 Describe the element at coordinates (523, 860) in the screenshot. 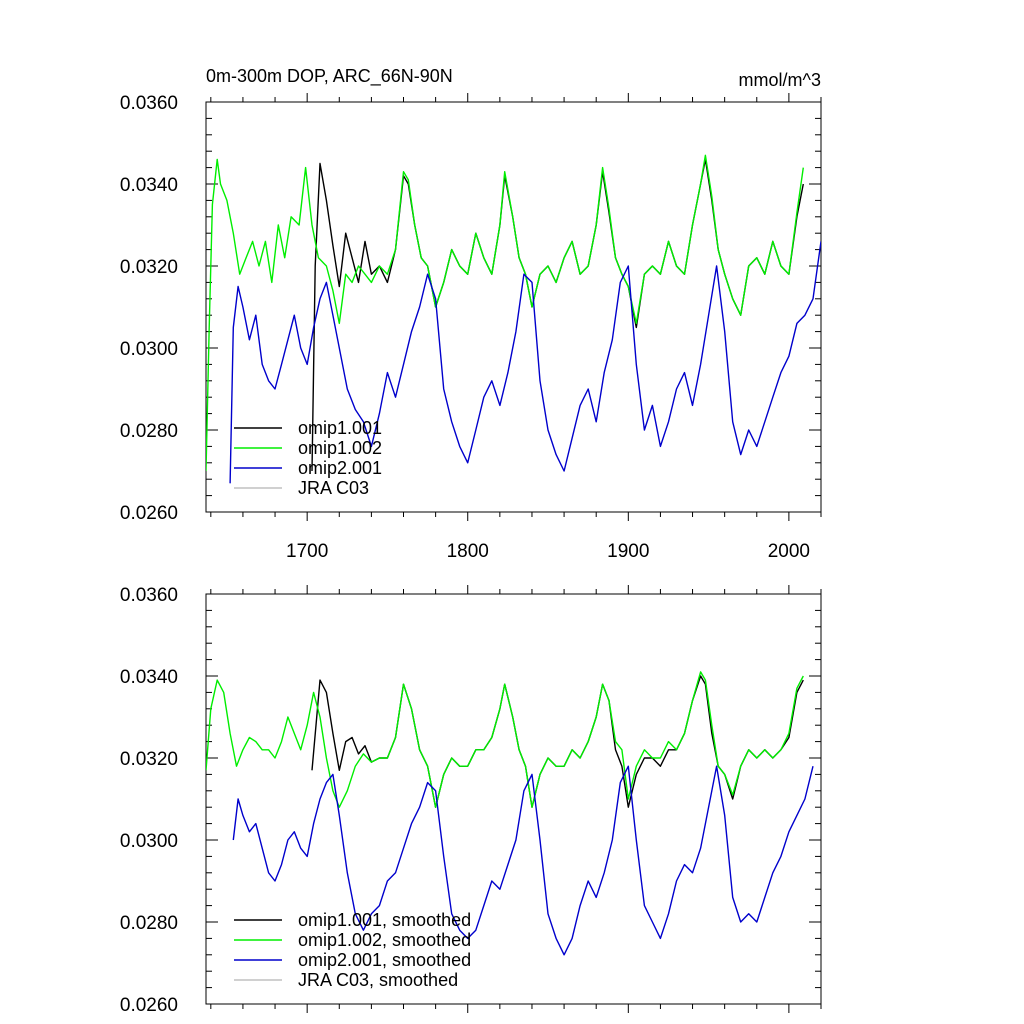

I see `series-line-omip2-001-smoothed` at that location.